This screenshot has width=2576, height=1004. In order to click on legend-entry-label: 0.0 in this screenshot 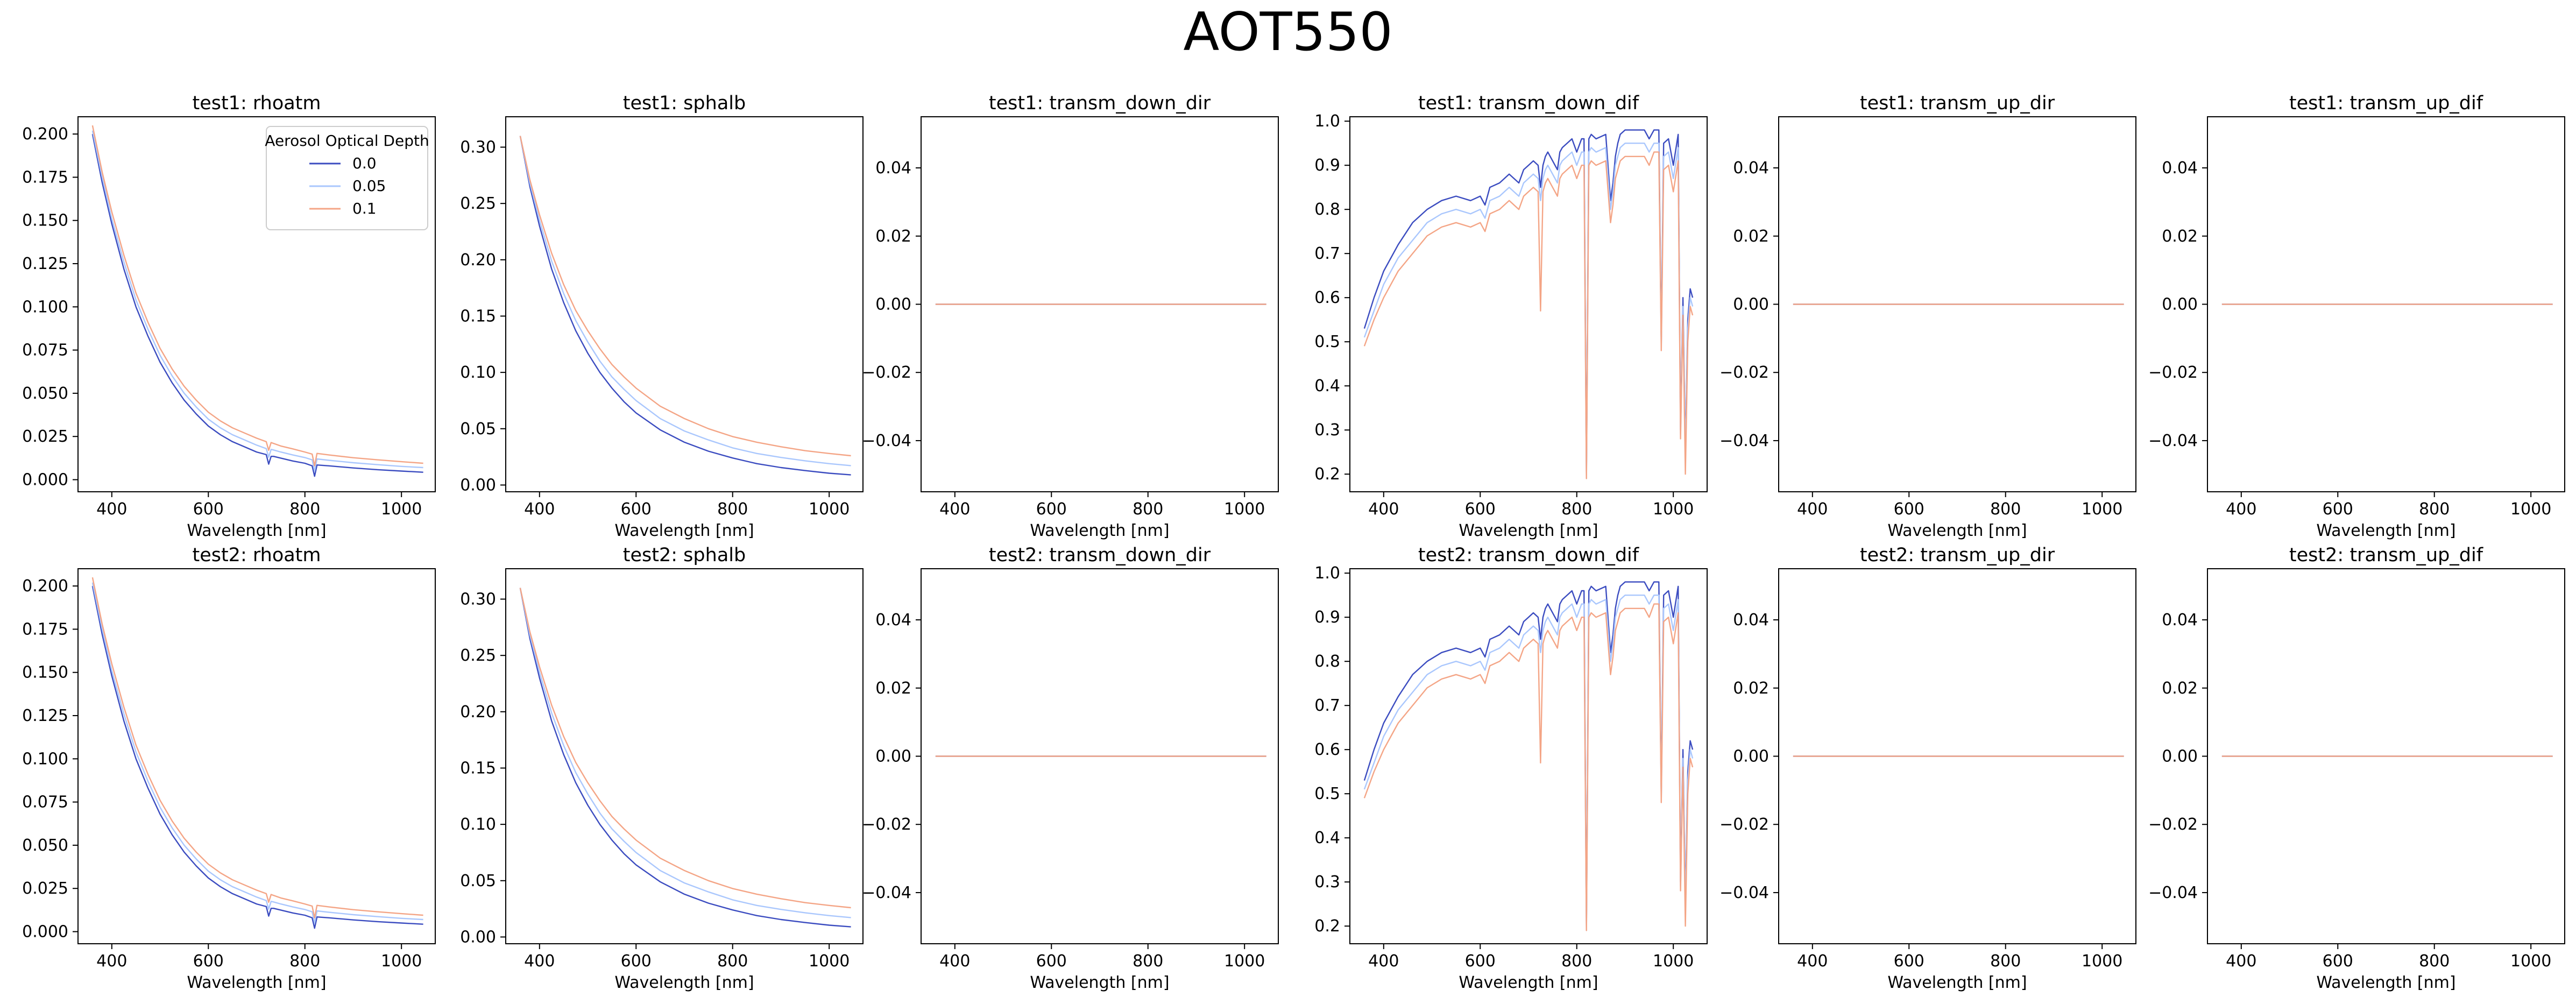, I will do `click(364, 163)`.